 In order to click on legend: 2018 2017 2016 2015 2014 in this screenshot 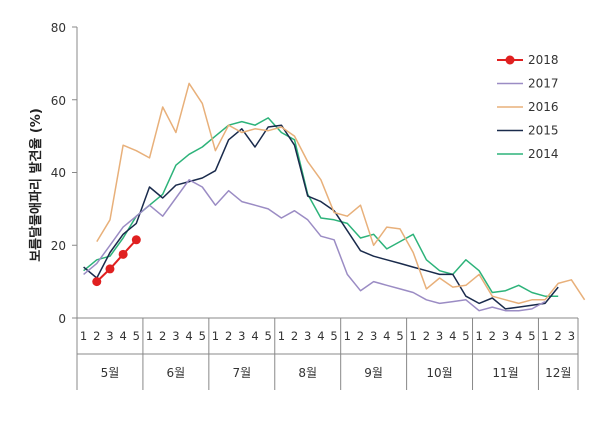, I will do `click(528, 107)`.